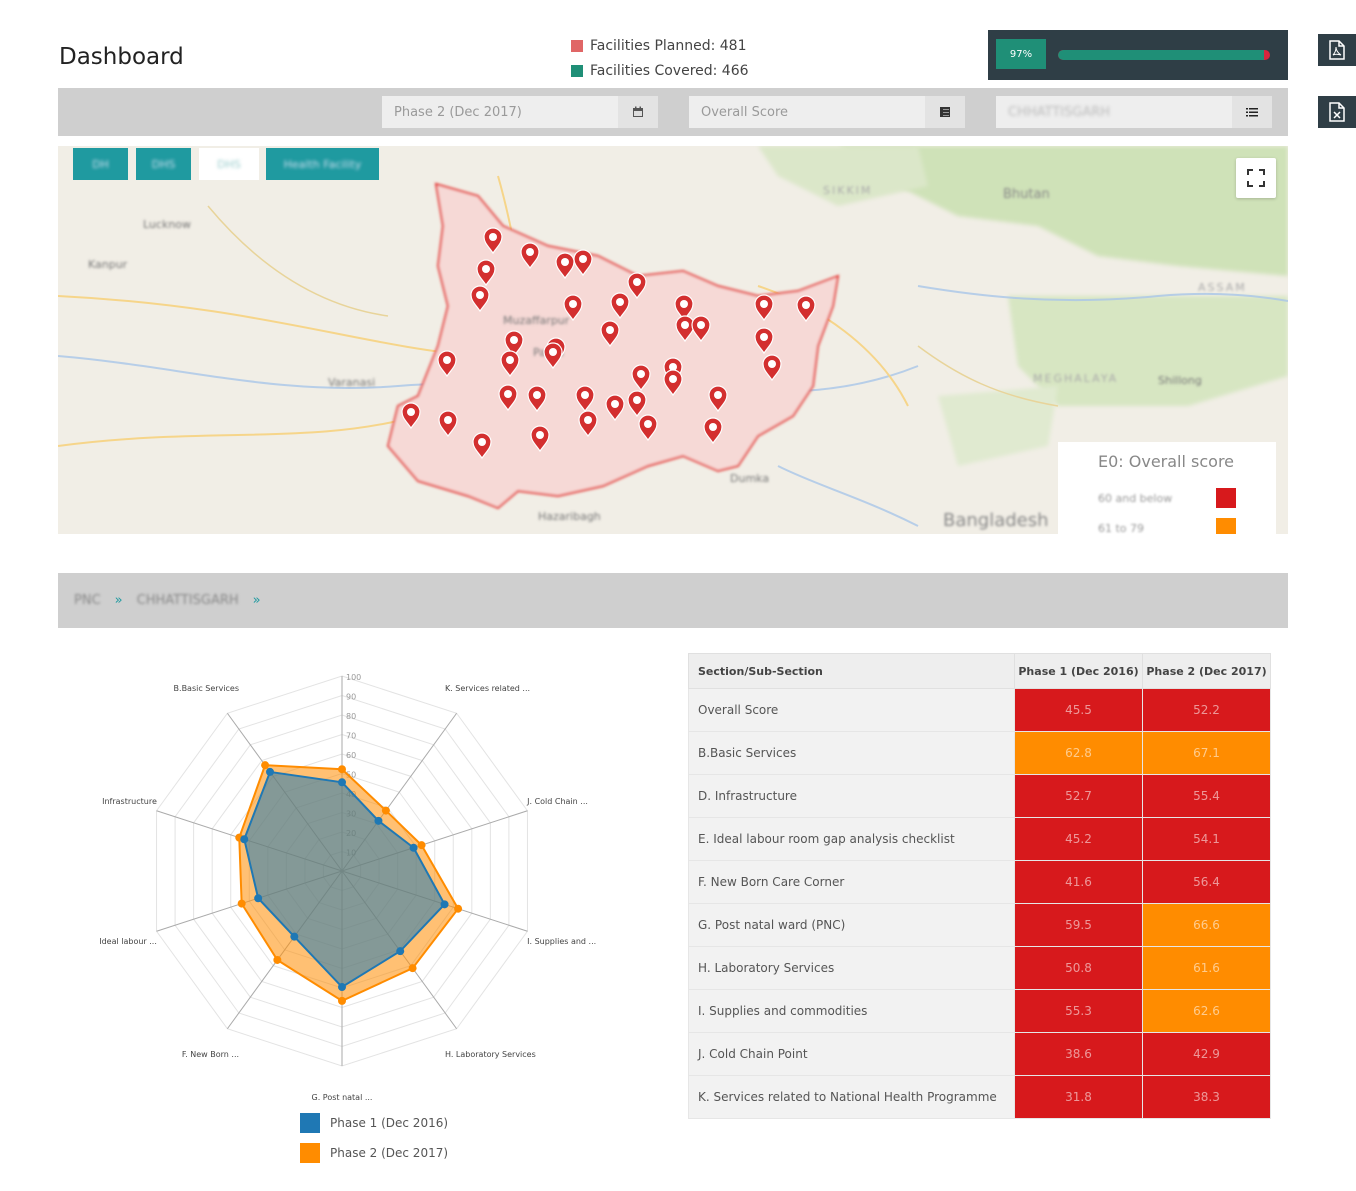 Image resolution: width=1356 pixels, height=1191 pixels. Describe the element at coordinates (979, 1054) in the screenshot. I see `table-row: J. Cold Chain Point 38.6 42.9` at that location.